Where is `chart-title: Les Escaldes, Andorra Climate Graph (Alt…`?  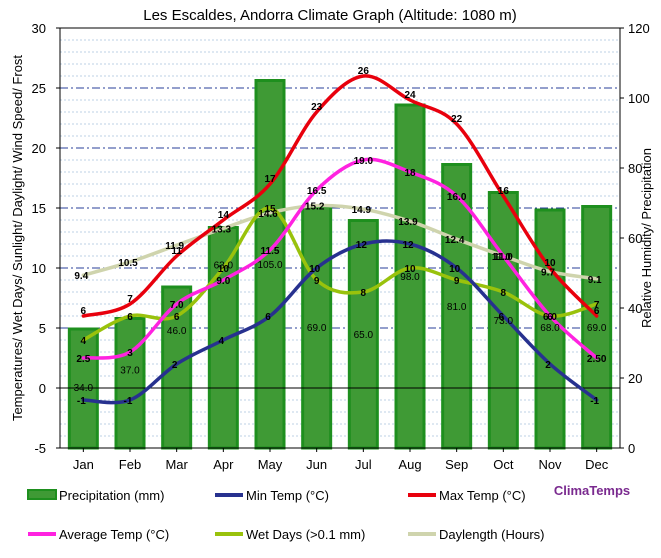
chart-title: Les Escaldes, Andorra Climate Graph (Alt… is located at coordinates (330, 15).